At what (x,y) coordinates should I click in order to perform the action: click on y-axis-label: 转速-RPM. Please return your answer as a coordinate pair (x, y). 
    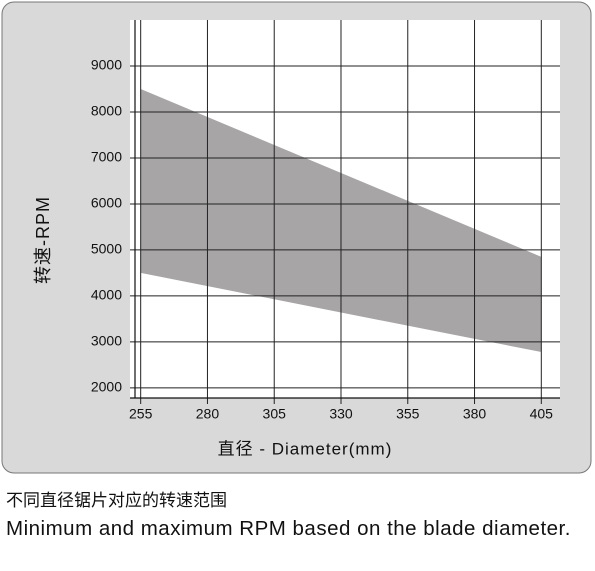
    Looking at the image, I should click on (43, 240).